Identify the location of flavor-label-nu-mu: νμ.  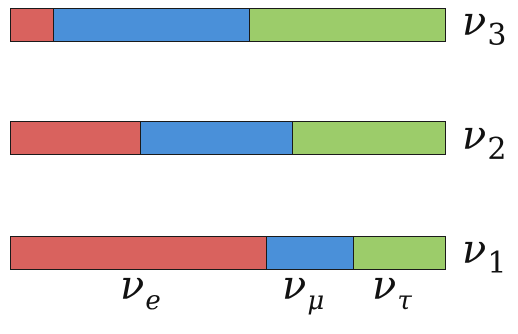
(303, 288).